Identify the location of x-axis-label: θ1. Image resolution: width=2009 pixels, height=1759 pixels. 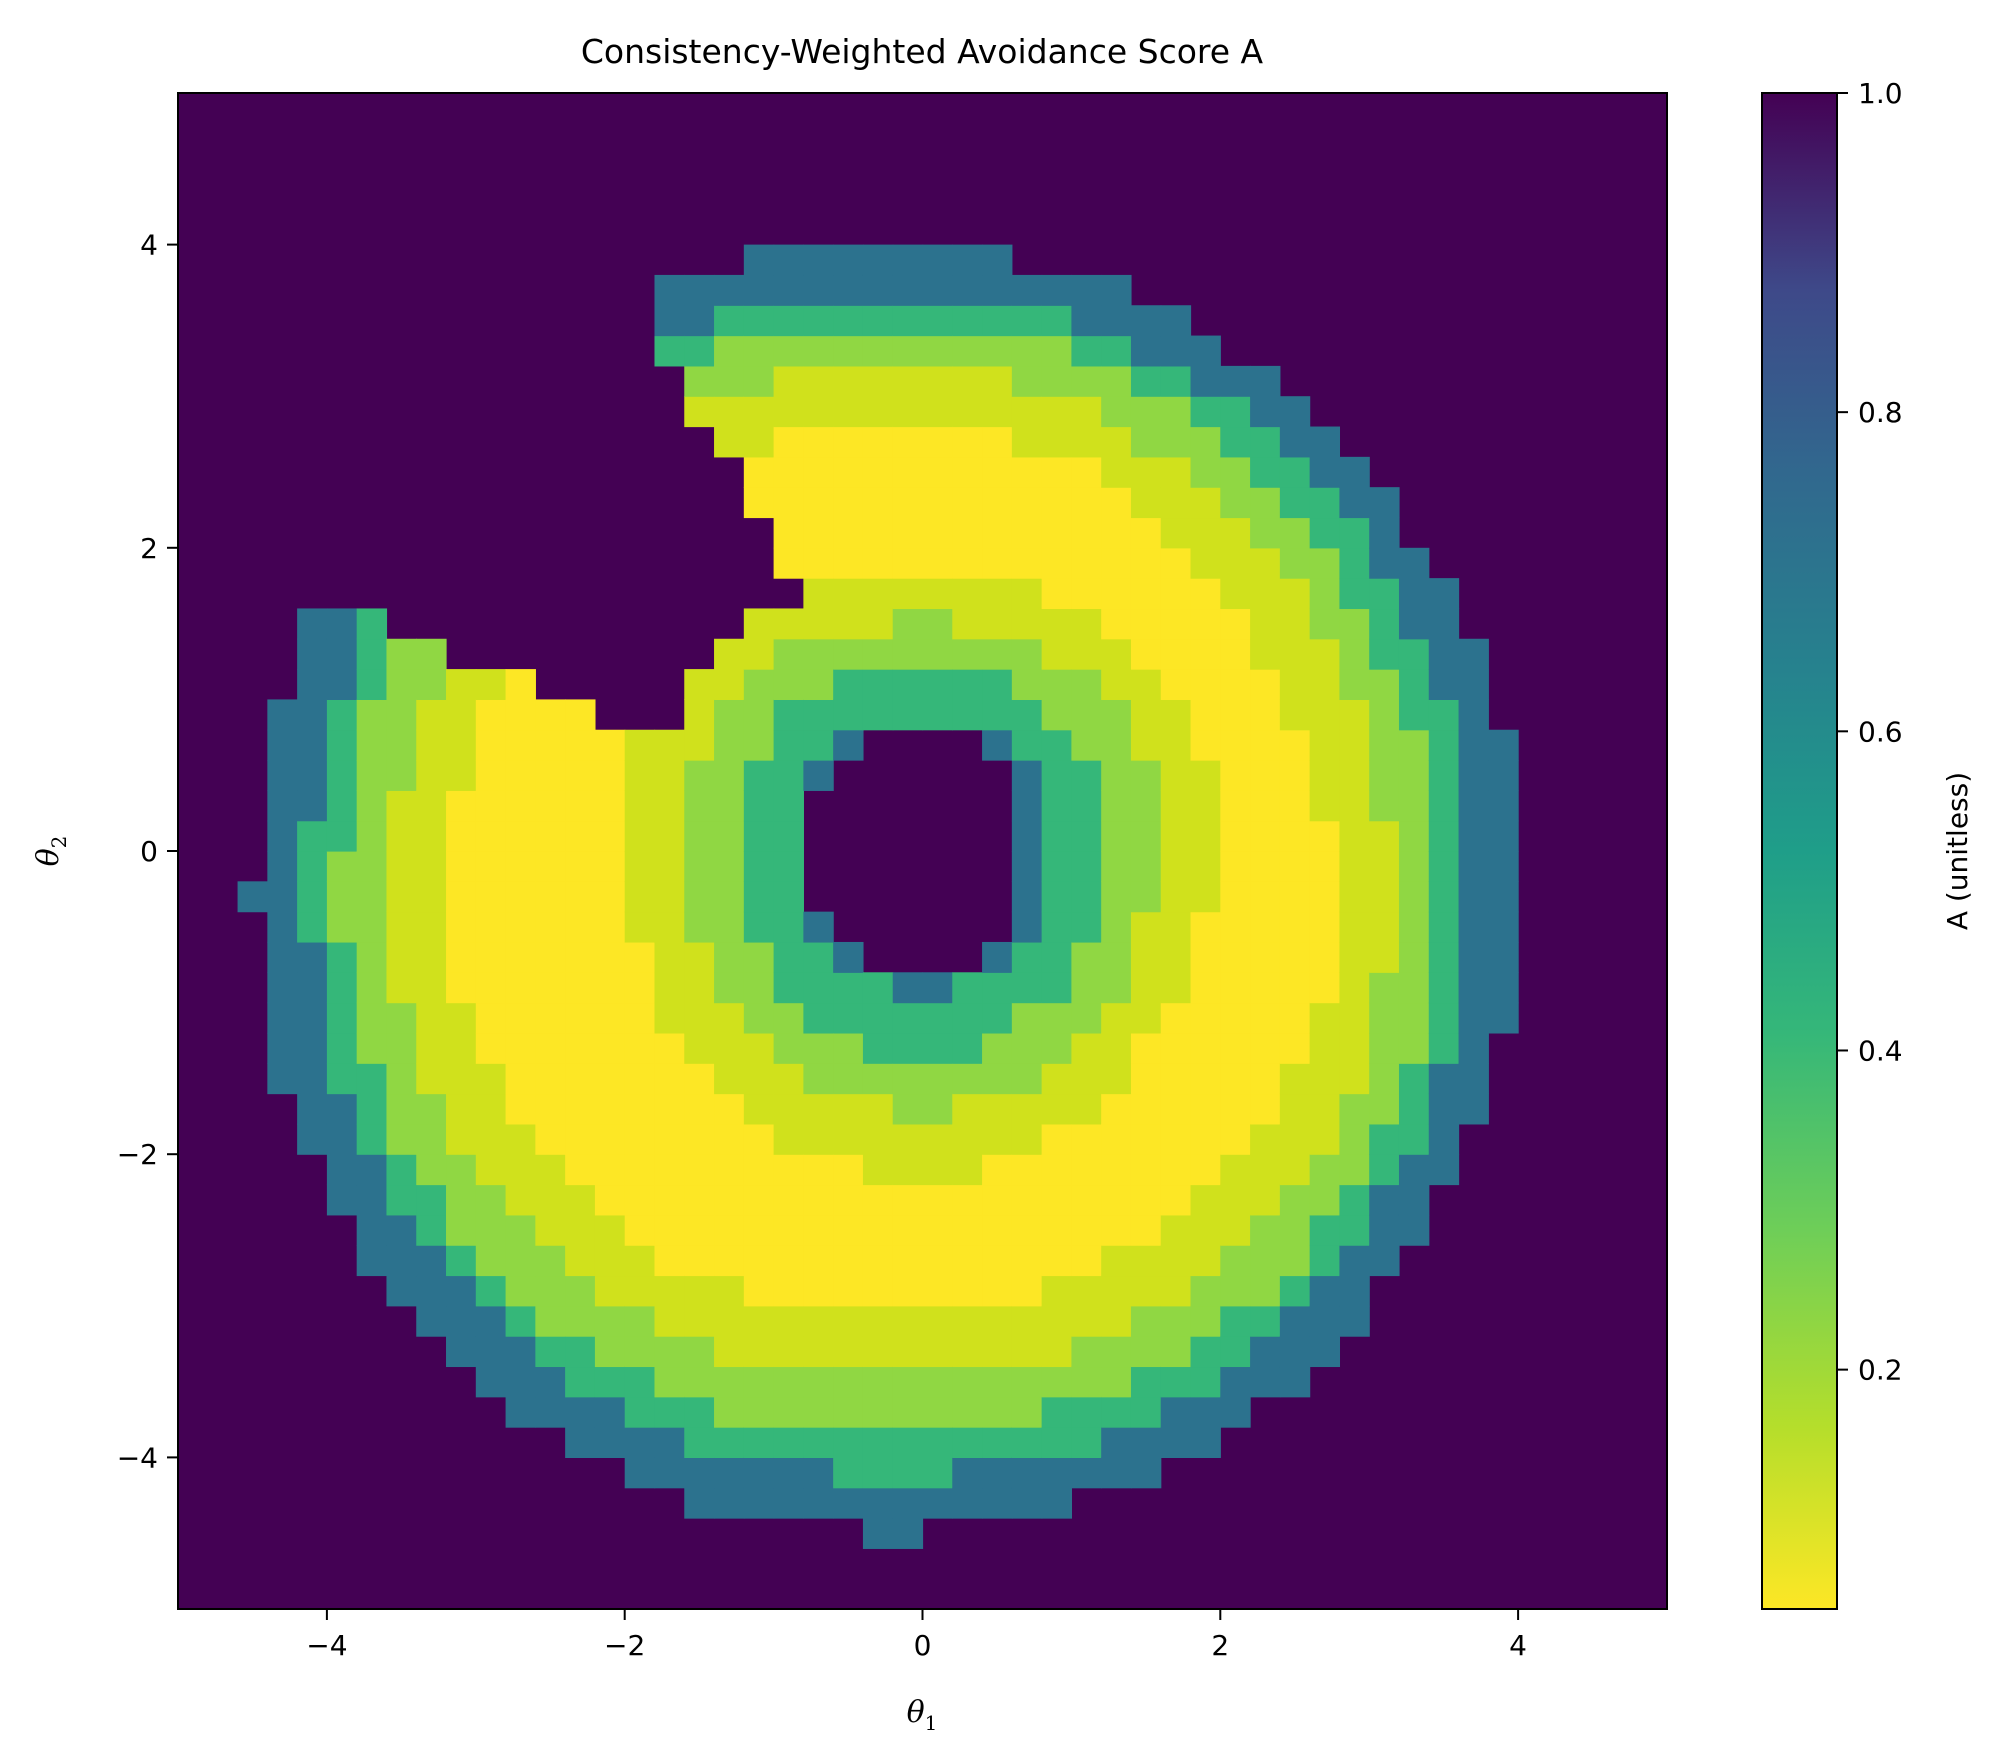
(922, 1715).